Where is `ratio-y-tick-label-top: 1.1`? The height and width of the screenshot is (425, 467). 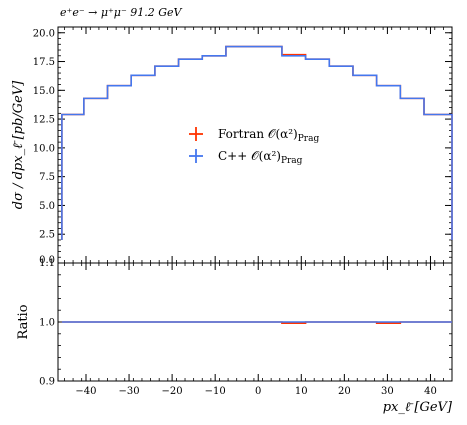 ratio-y-tick-label-top: 1.1 is located at coordinates (47, 263).